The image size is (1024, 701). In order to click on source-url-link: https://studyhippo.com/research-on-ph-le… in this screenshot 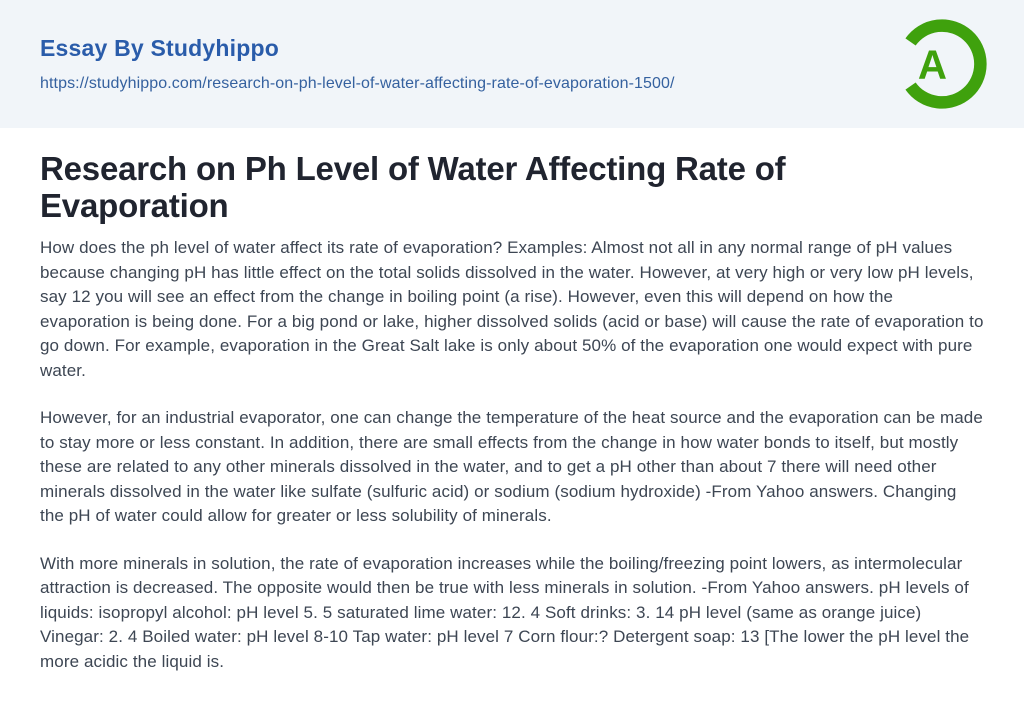, I will do `click(357, 83)`.